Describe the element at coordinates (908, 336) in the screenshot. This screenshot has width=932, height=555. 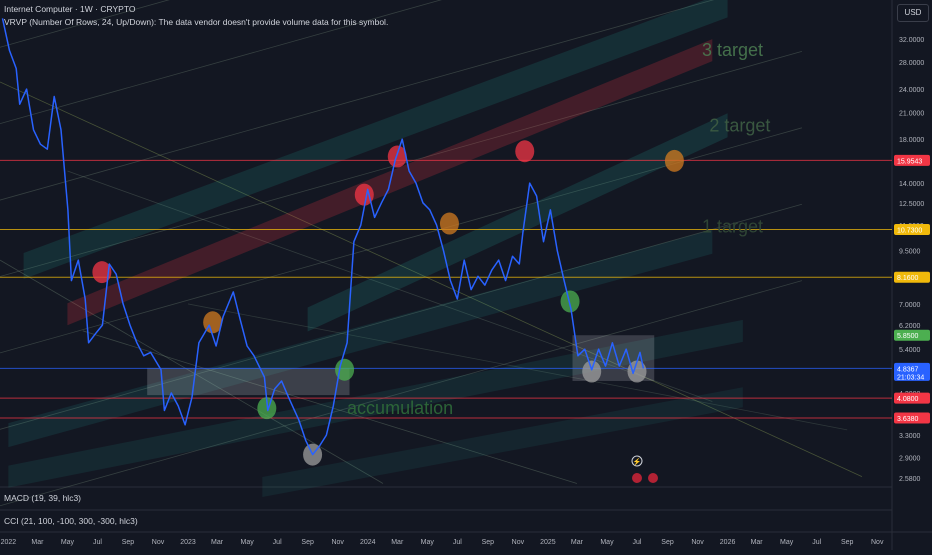
I see `price-label: 5.8500` at that location.